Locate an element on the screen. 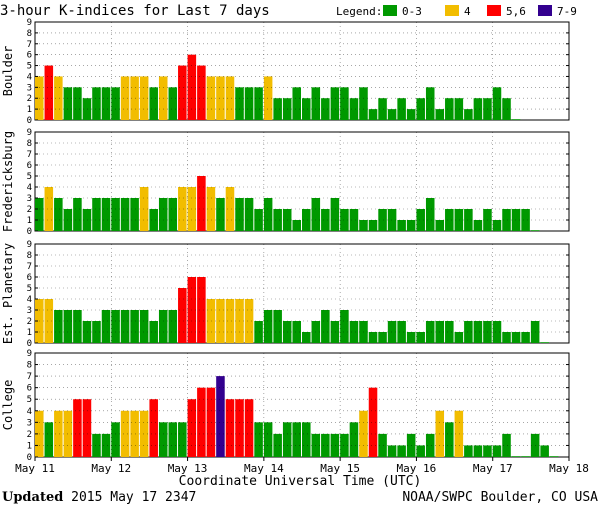 The height and width of the screenshot is (510, 600). x-tick-label: May 12 is located at coordinates (111, 468).